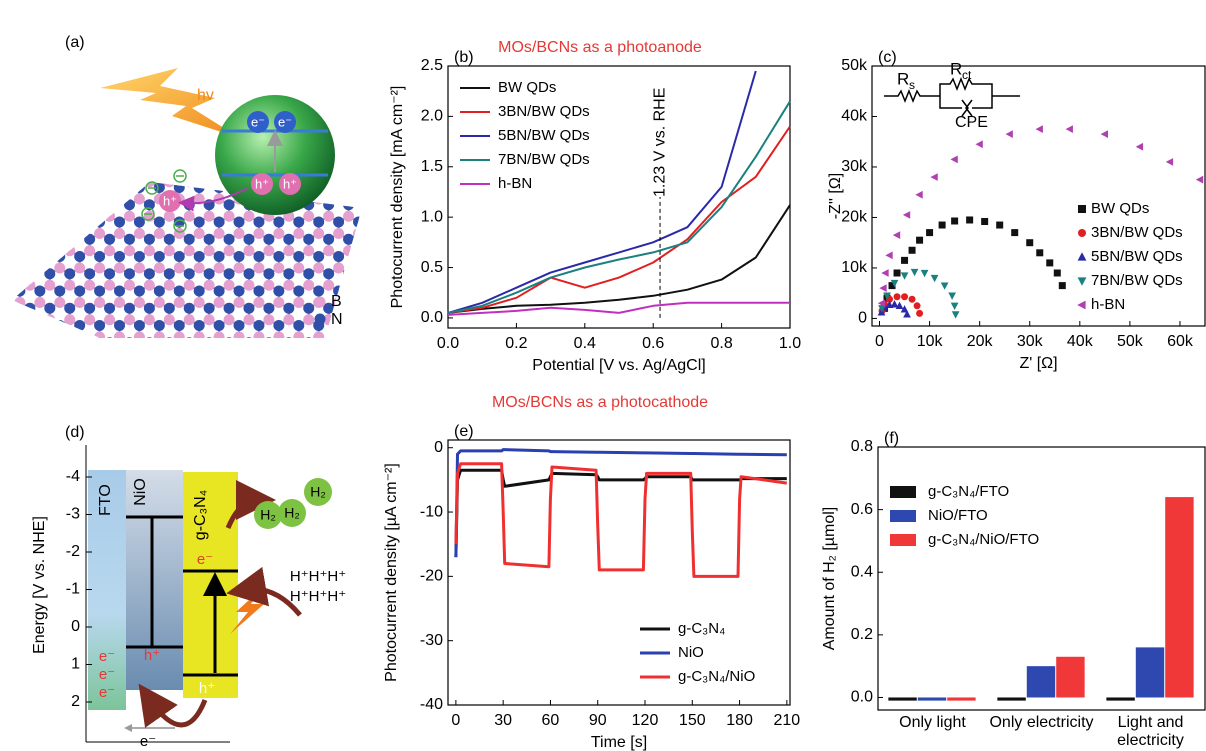 The width and height of the screenshot is (1206, 751). What do you see at coordinates (912, 85) in the screenshot?
I see `circuit-label: s` at bounding box center [912, 85].